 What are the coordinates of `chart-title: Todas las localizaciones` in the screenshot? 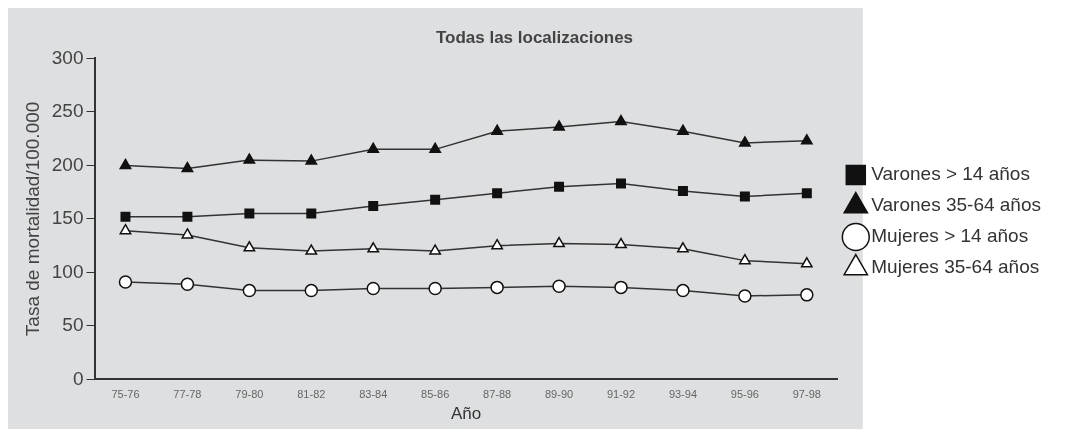 It's located at (534, 37).